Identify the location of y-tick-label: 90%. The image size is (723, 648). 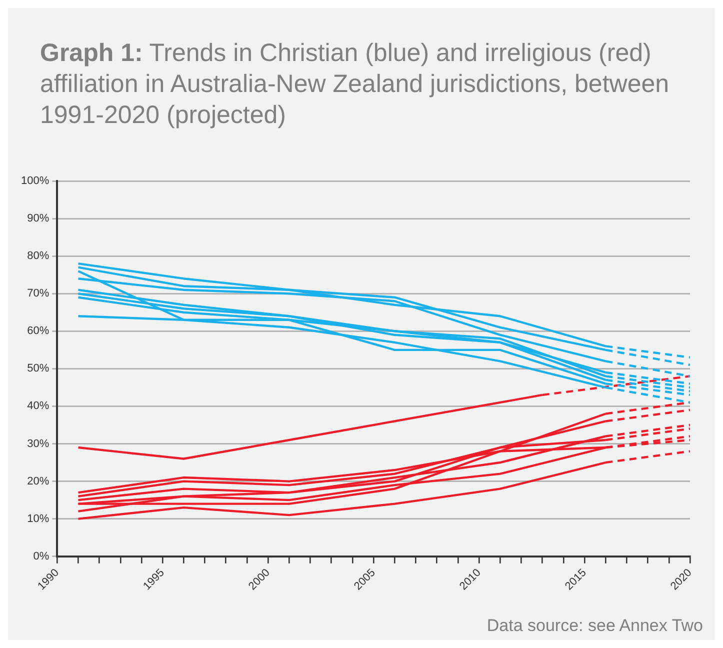
(38, 218).